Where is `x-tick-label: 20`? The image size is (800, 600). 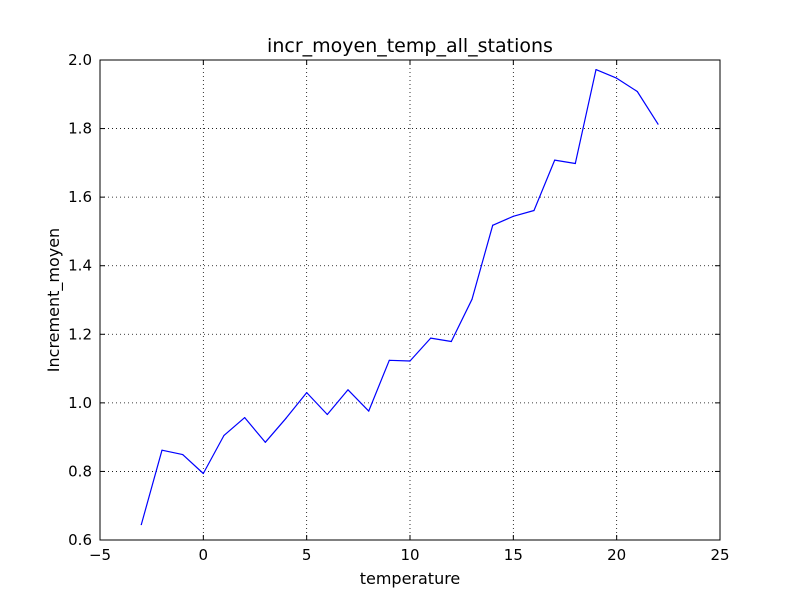 x-tick-label: 20 is located at coordinates (616, 555).